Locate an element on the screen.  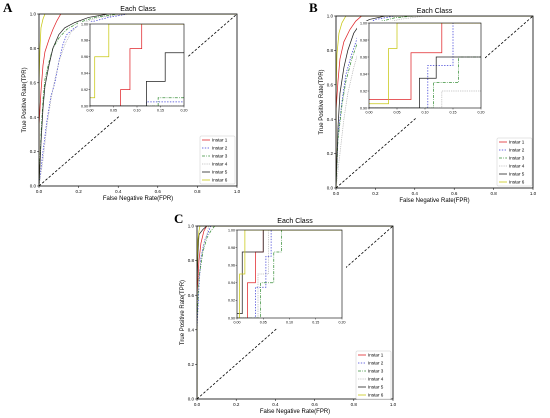
panel-a-xtick-label: 1.0 is located at coordinates (237, 191).